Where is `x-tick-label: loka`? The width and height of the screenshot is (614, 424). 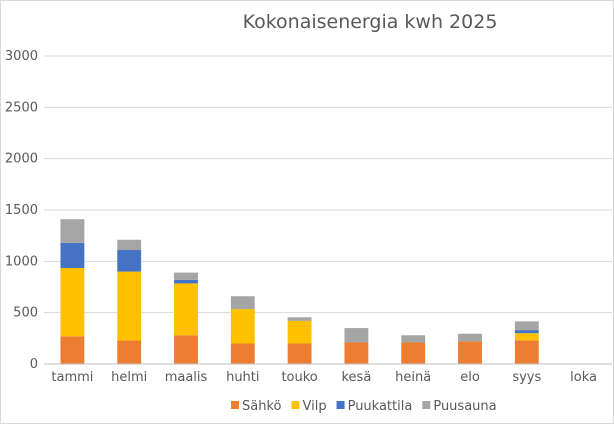
x-tick-label: loka is located at coordinates (583, 377).